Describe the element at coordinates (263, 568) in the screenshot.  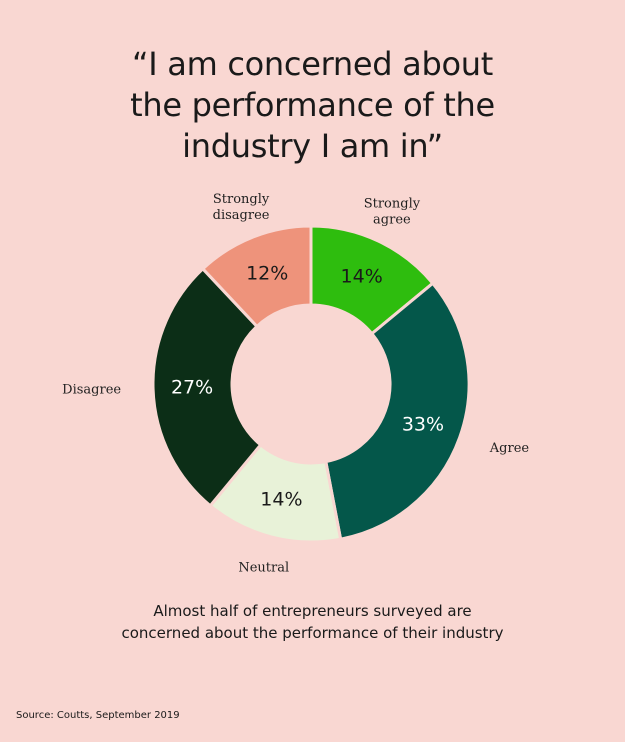
I see `slice-category-label: Neutral` at that location.